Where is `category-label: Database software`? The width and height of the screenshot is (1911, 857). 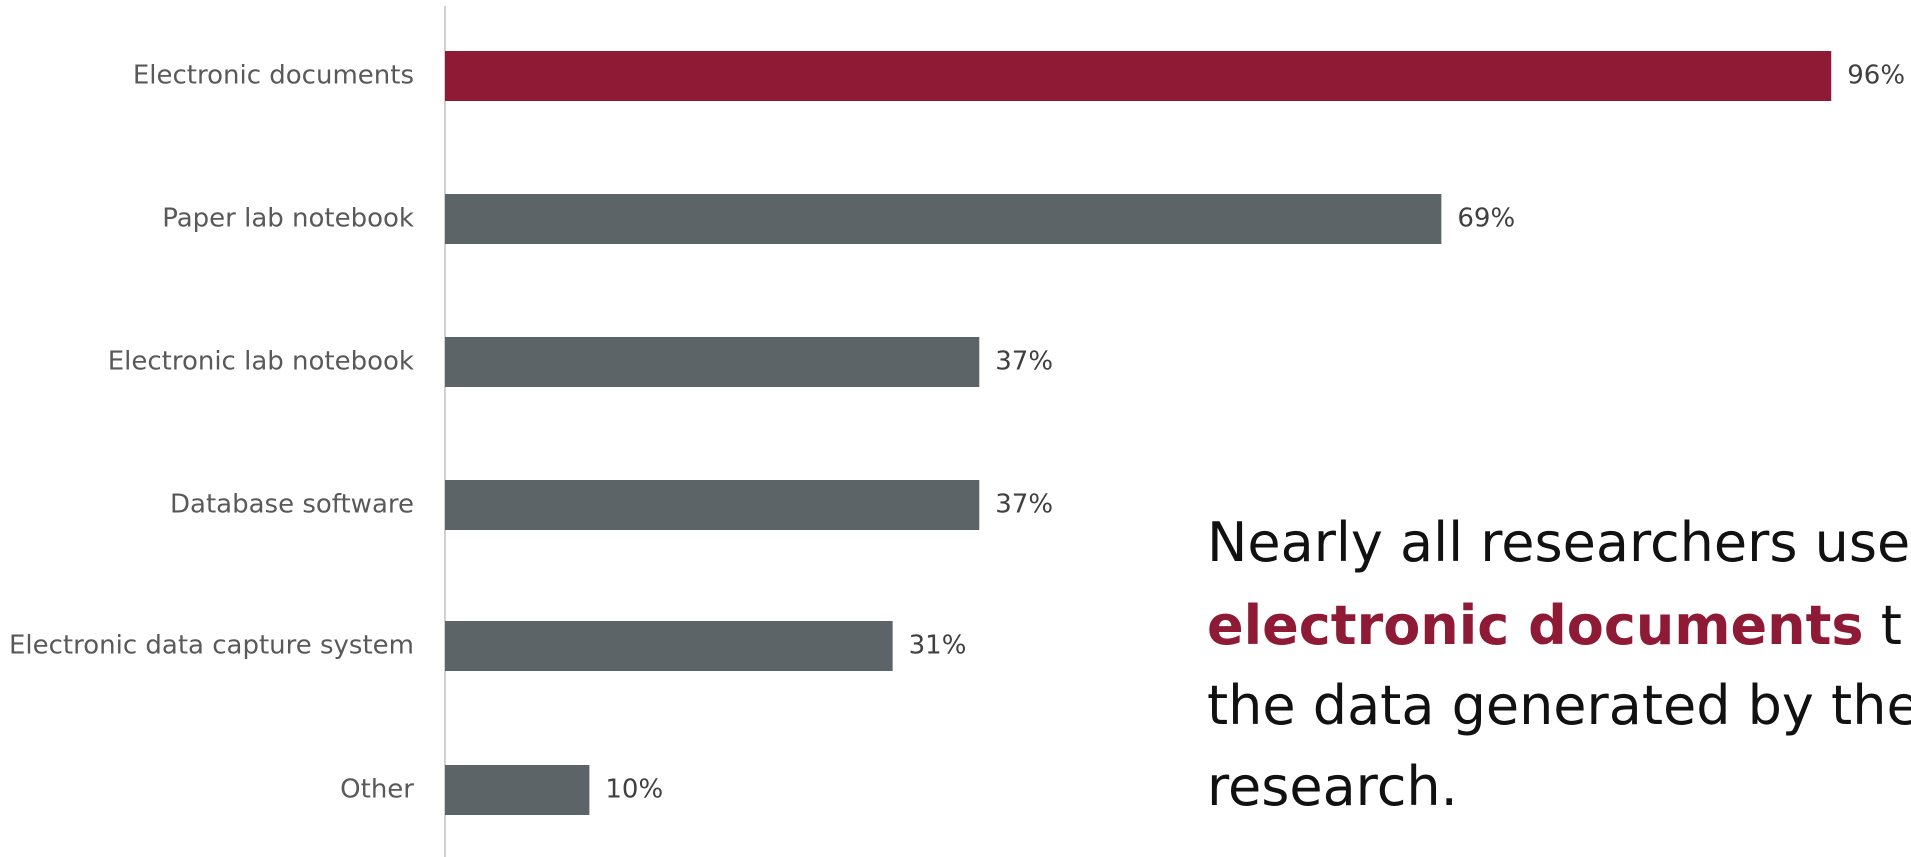
category-label: Database software is located at coordinates (292, 505).